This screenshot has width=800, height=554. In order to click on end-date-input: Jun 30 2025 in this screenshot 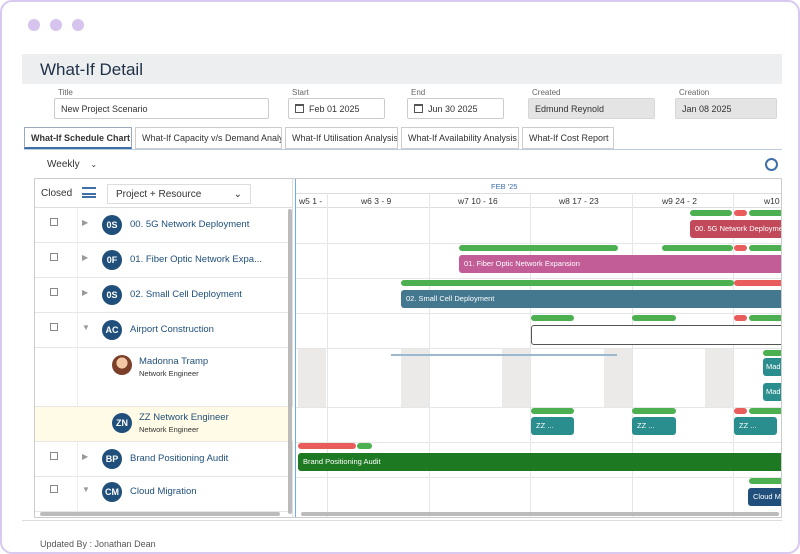, I will do `click(455, 108)`.